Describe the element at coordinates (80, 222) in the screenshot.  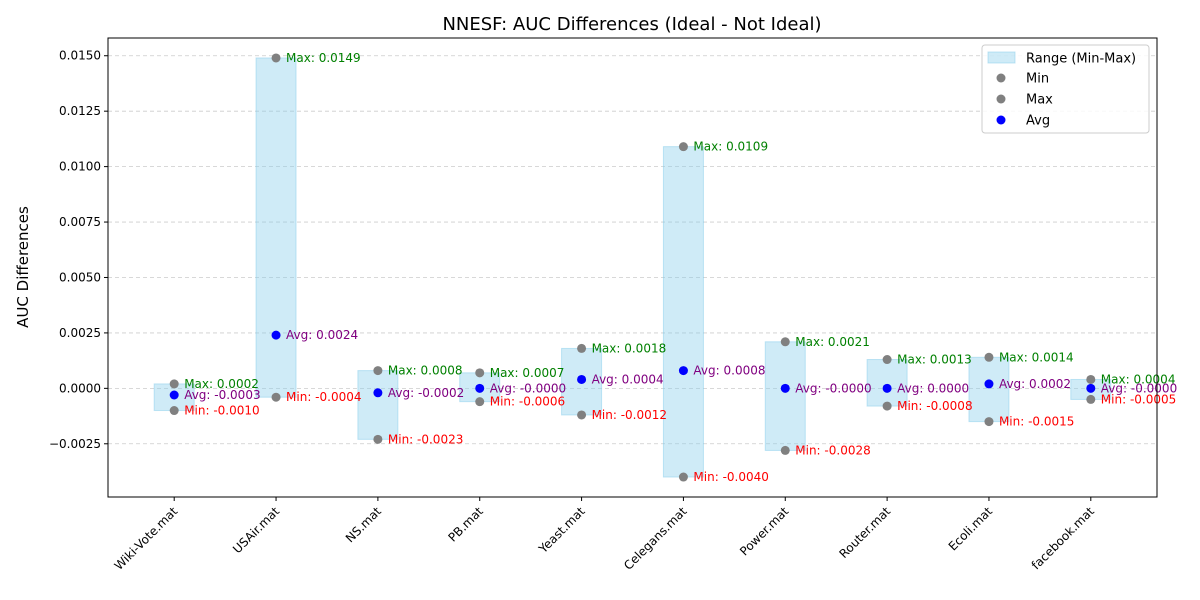
I see `y-tick-label: 0.0075` at that location.